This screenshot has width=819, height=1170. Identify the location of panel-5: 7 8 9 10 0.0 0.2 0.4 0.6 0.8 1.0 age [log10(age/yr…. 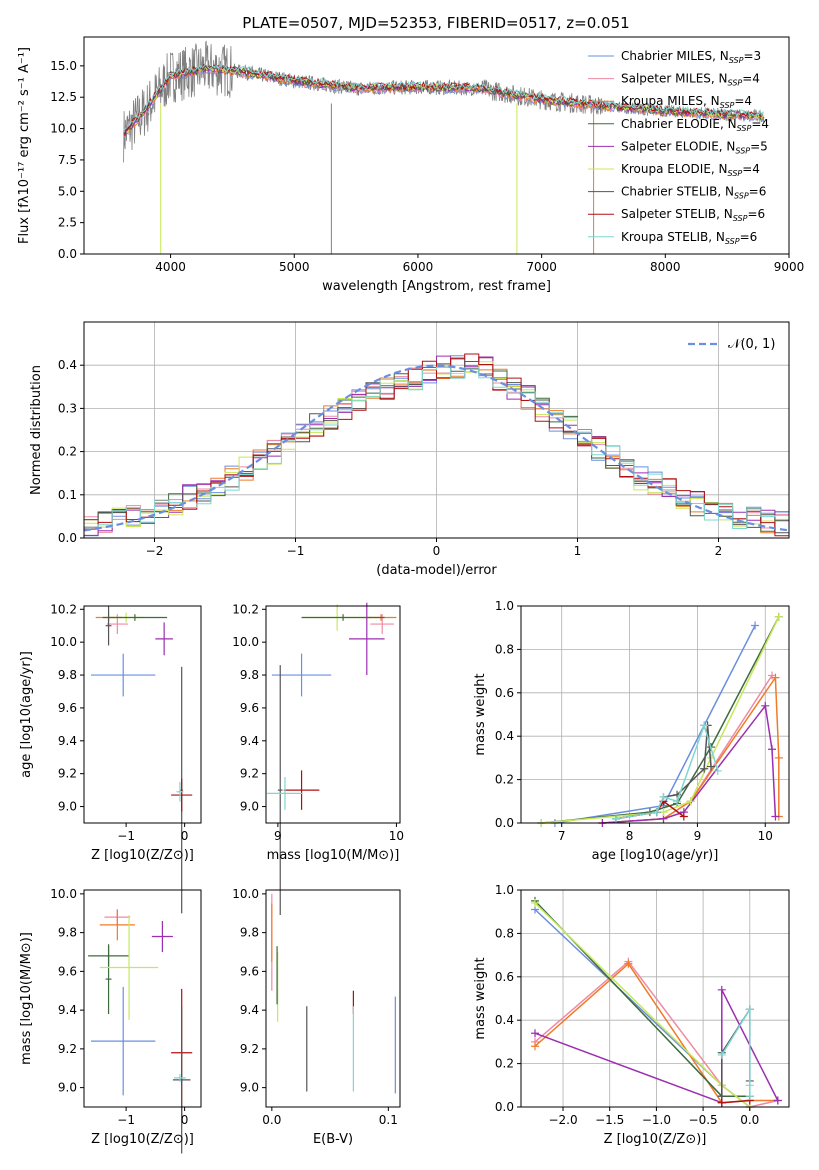
(631, 731).